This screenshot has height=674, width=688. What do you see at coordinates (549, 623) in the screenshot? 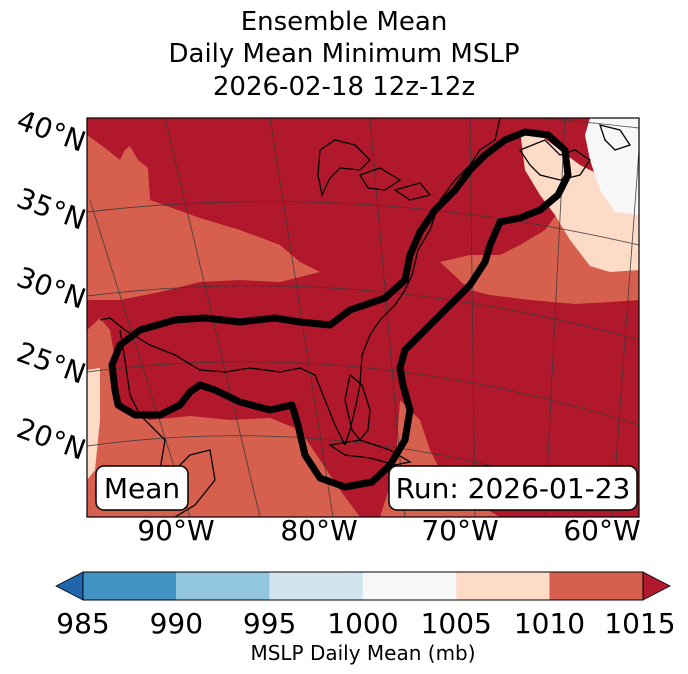
I see `colorbar-tick-1010: 1010` at bounding box center [549, 623].